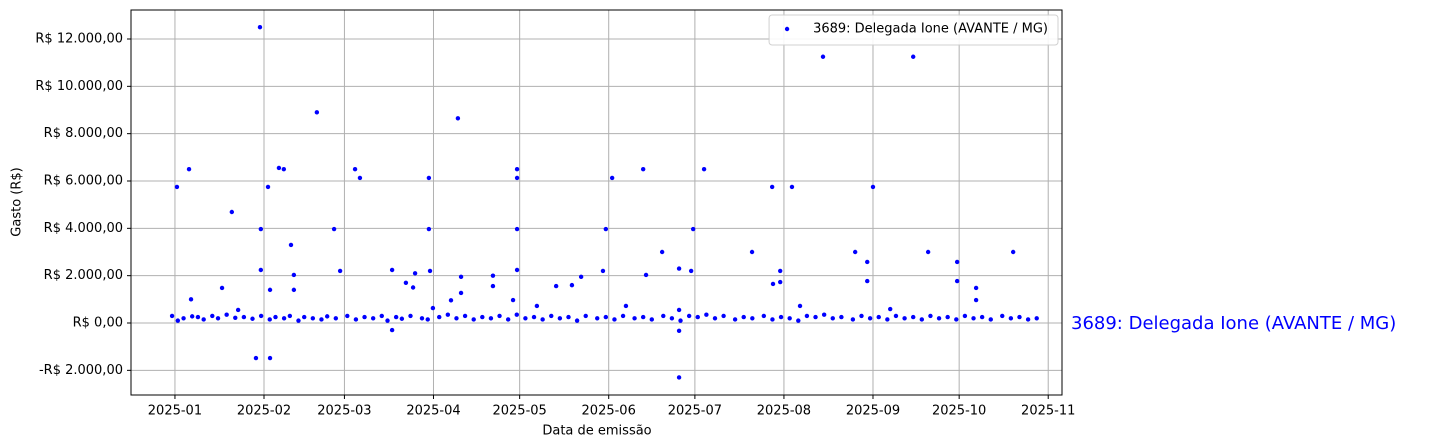 Image resolution: width=1432 pixels, height=448 pixels. Describe the element at coordinates (83, 275) in the screenshot. I see `y-tick-label: R$ 2.000,00` at that location.